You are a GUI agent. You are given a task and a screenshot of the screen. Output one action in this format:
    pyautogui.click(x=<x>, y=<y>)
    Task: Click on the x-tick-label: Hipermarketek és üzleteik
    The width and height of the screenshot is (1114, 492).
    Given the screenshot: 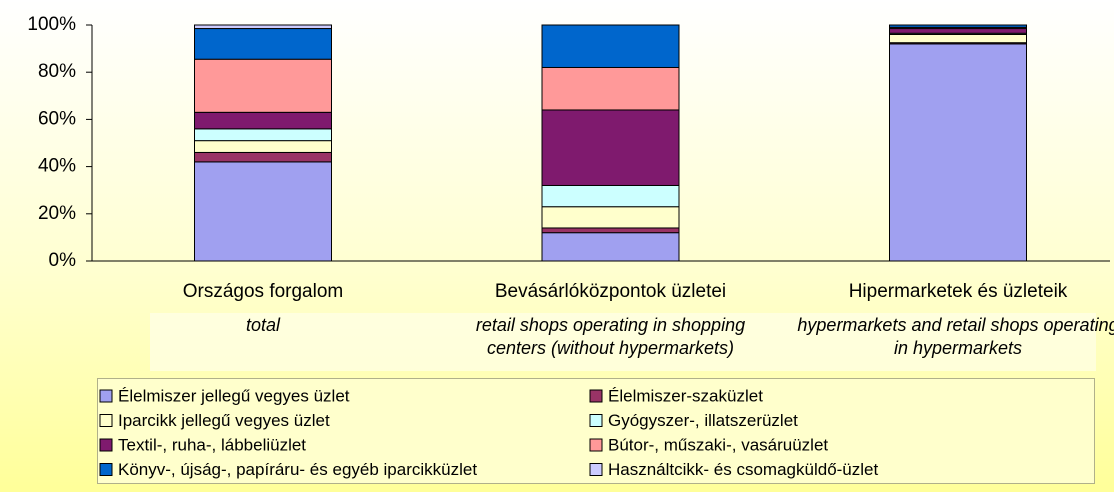 What is the action you would take?
    pyautogui.click(x=958, y=291)
    